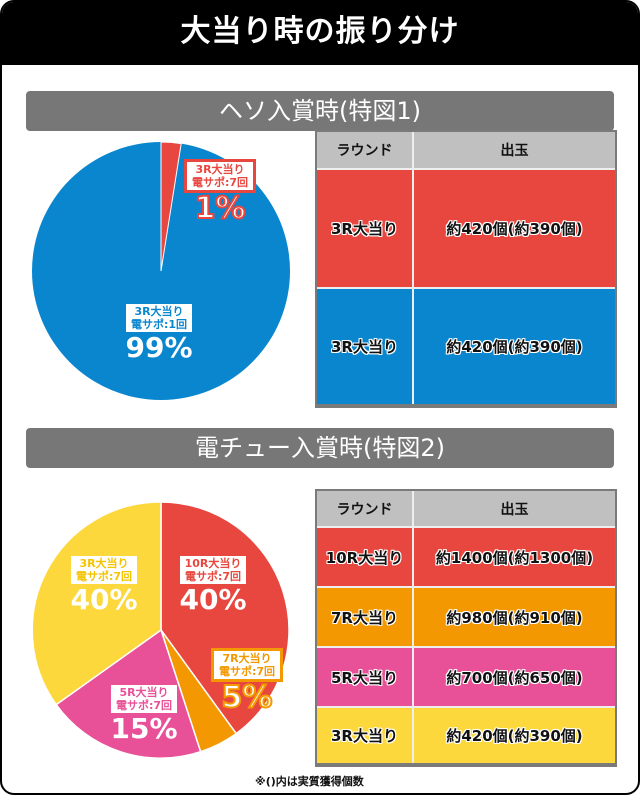 This screenshot has width=640, height=795. I want to click on footnote: ※()内は実質獲得個数, so click(309, 781).